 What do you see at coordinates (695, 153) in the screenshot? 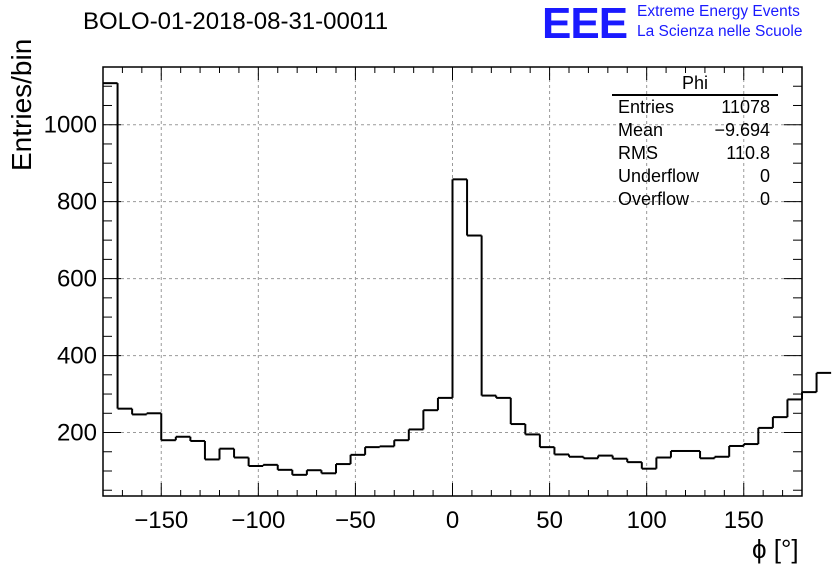
I see `stats-row: RMS 110.8` at bounding box center [695, 153].